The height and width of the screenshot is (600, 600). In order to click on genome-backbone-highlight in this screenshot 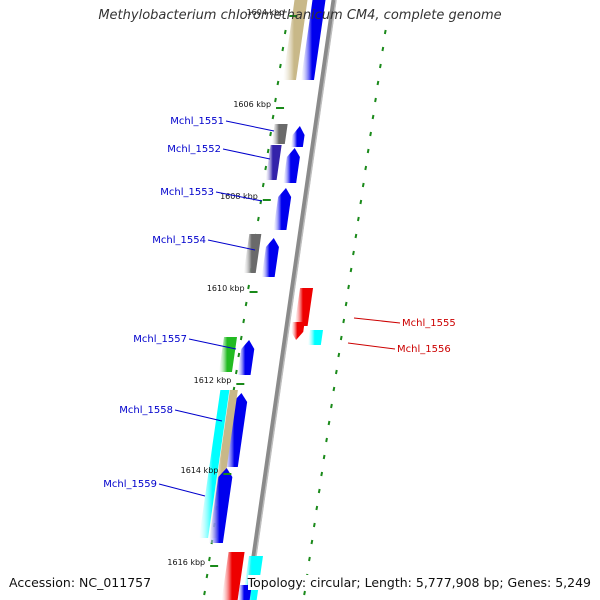, I will do `click(292, 300)`.